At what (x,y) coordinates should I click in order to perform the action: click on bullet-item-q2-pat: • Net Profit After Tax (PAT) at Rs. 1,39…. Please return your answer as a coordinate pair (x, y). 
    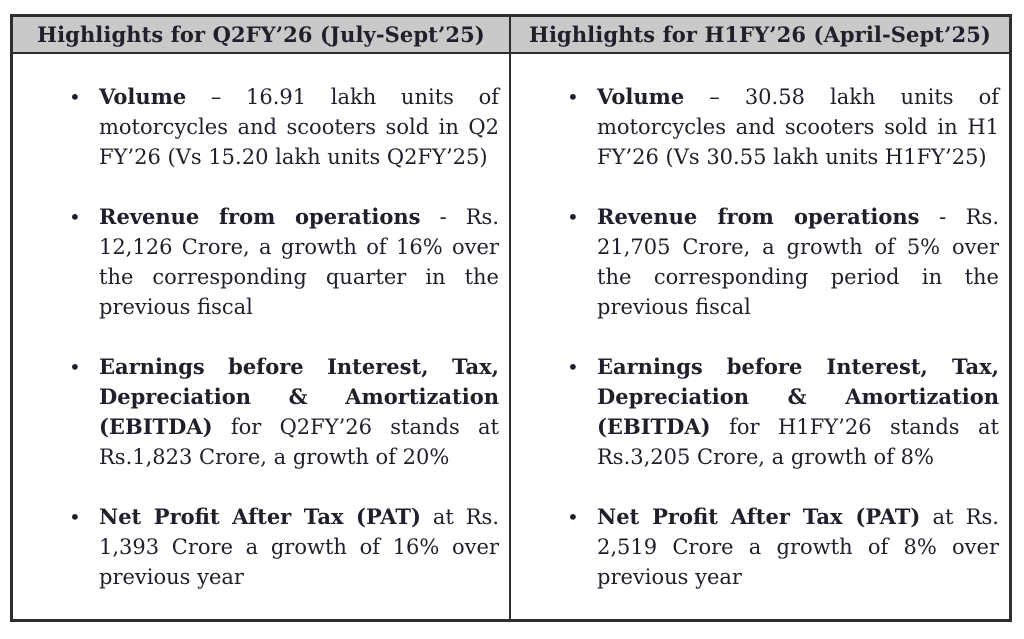
    Looking at the image, I should click on (282, 547).